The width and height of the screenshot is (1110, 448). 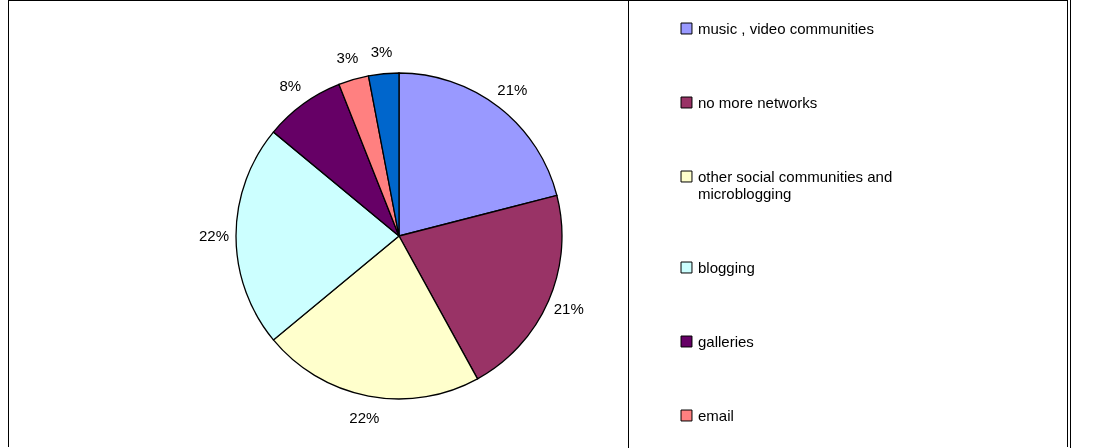 I want to click on legend-label: galleries, so click(x=726, y=341).